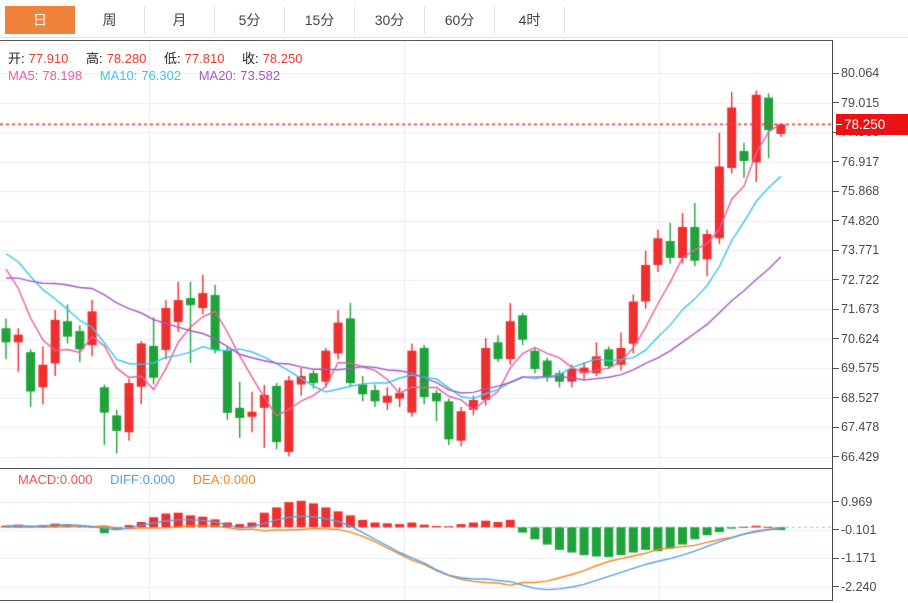  What do you see at coordinates (530, 20) in the screenshot?
I see `tab-4hour: 4时` at bounding box center [530, 20].